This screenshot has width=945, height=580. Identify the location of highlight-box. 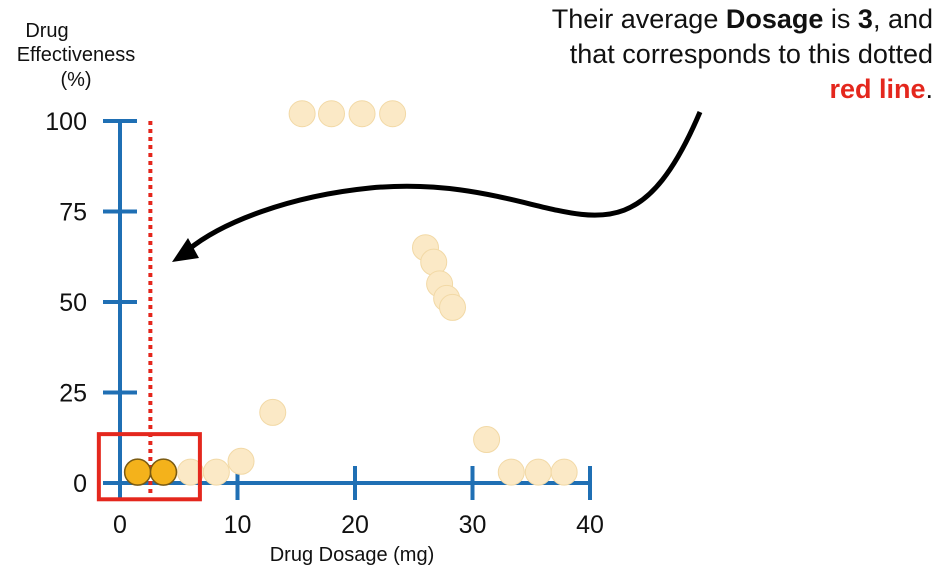
(149, 467).